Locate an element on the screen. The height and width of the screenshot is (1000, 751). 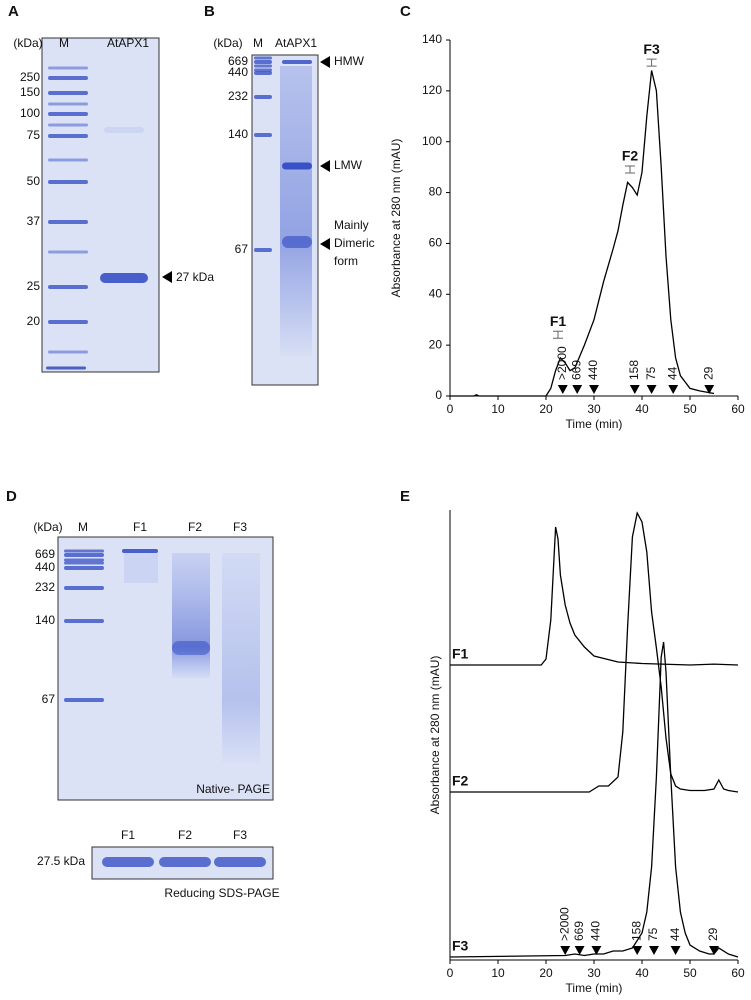
panel-label: A is located at coordinates (13, 11).